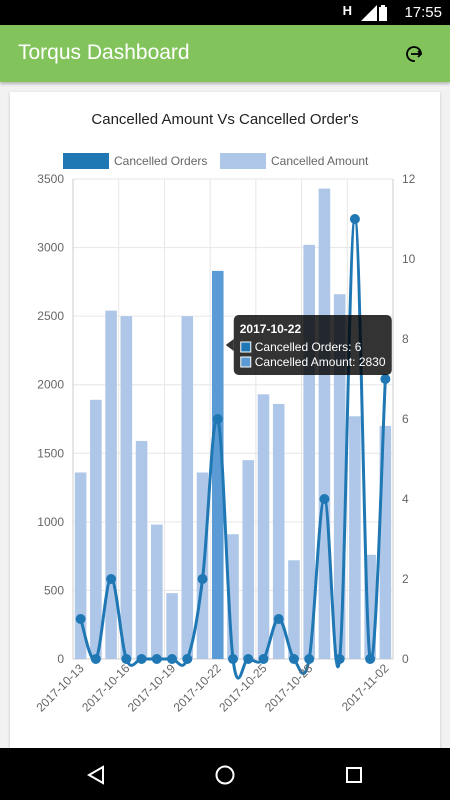 The width and height of the screenshot is (450, 800). What do you see at coordinates (198, 688) in the screenshot?
I see `x-tick-label: 2017-10-22` at bounding box center [198, 688].